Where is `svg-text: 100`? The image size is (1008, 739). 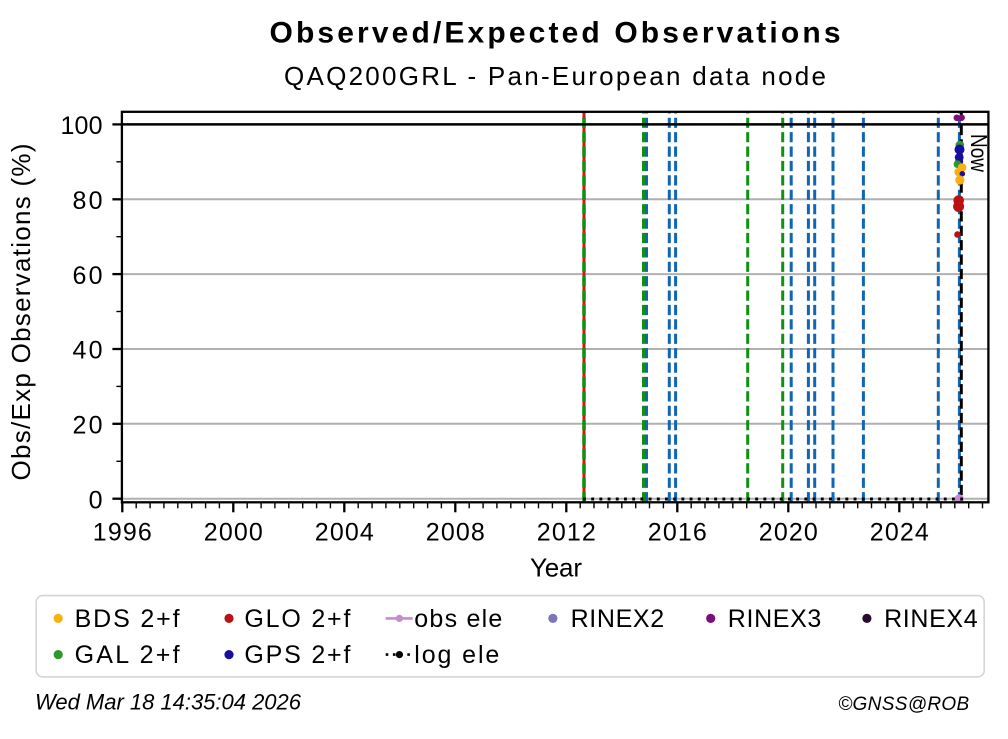 svg-text: 100 is located at coordinates (82, 126).